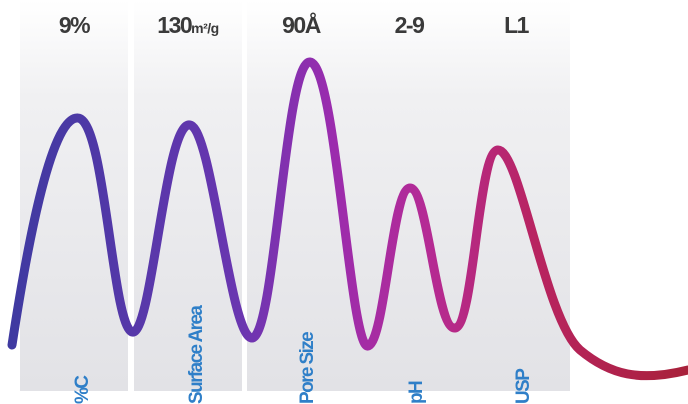  Describe the element at coordinates (188, 25) in the screenshot. I see `surface-area-value: 130m²/g` at that location.